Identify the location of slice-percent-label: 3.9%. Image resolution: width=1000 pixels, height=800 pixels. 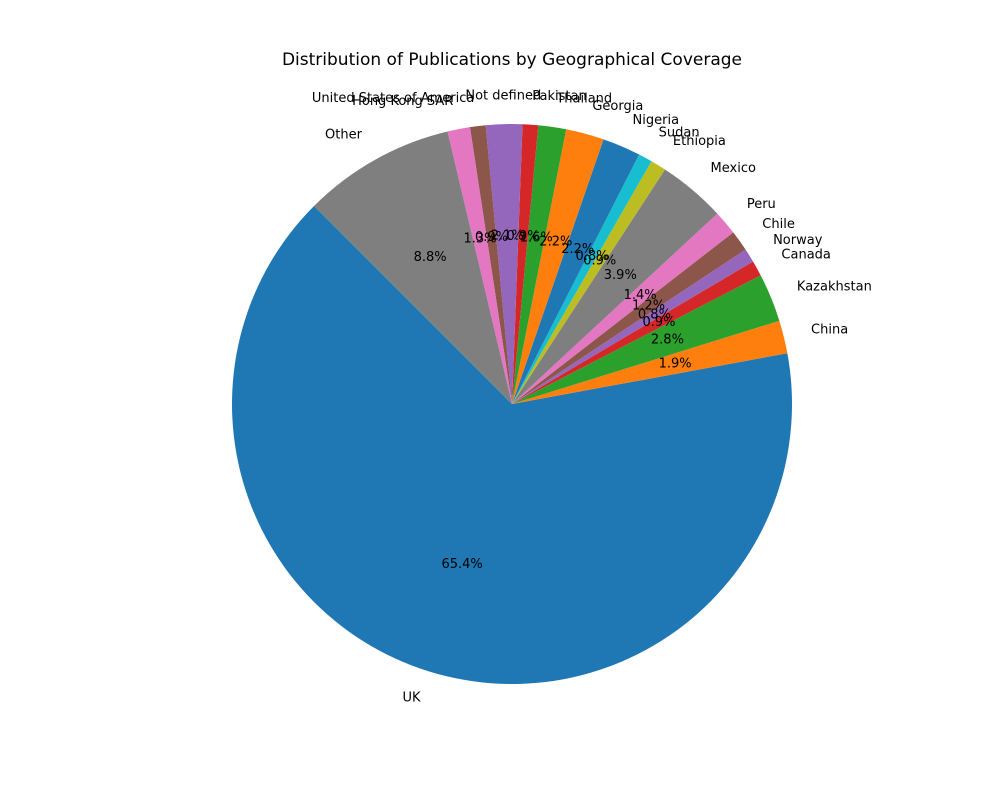
(620, 275).